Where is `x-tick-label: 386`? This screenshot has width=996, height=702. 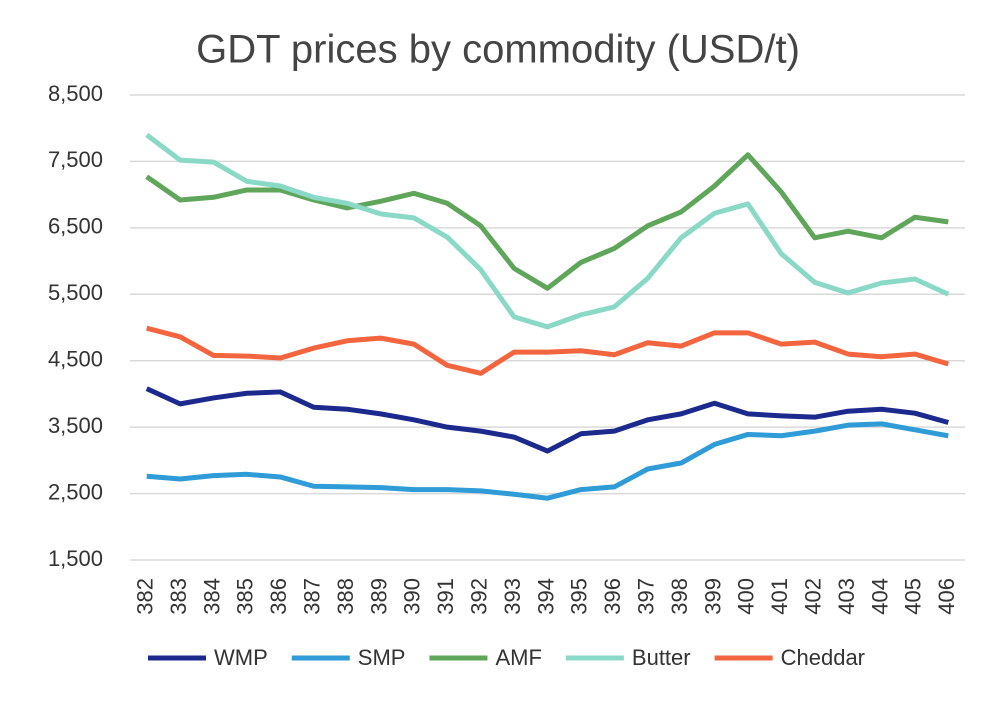
x-tick-label: 386 is located at coordinates (278, 596).